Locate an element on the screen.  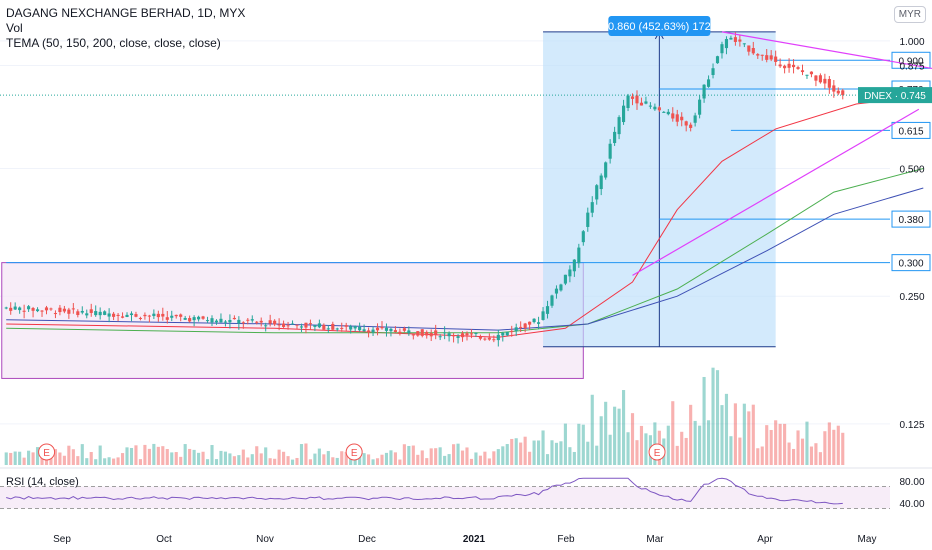
earnings-marker is located at coordinates (354, 452).